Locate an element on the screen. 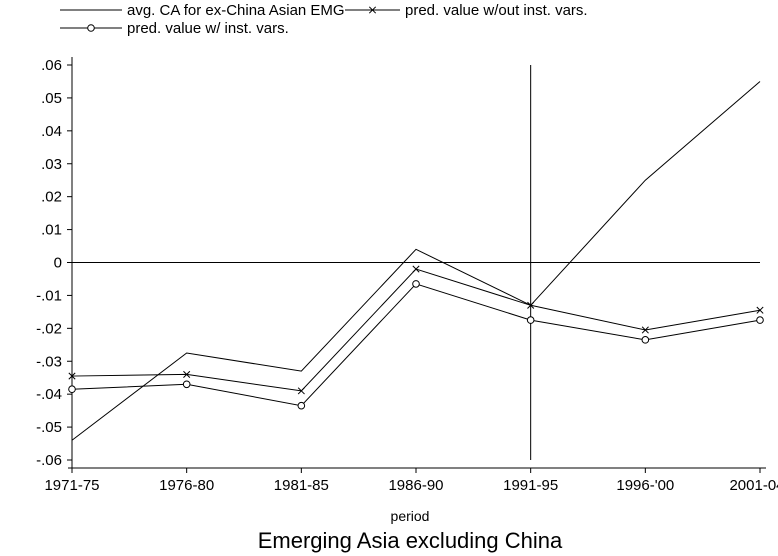 The height and width of the screenshot is (556, 778). x-tick-label: 2001-04 is located at coordinates (753, 485).